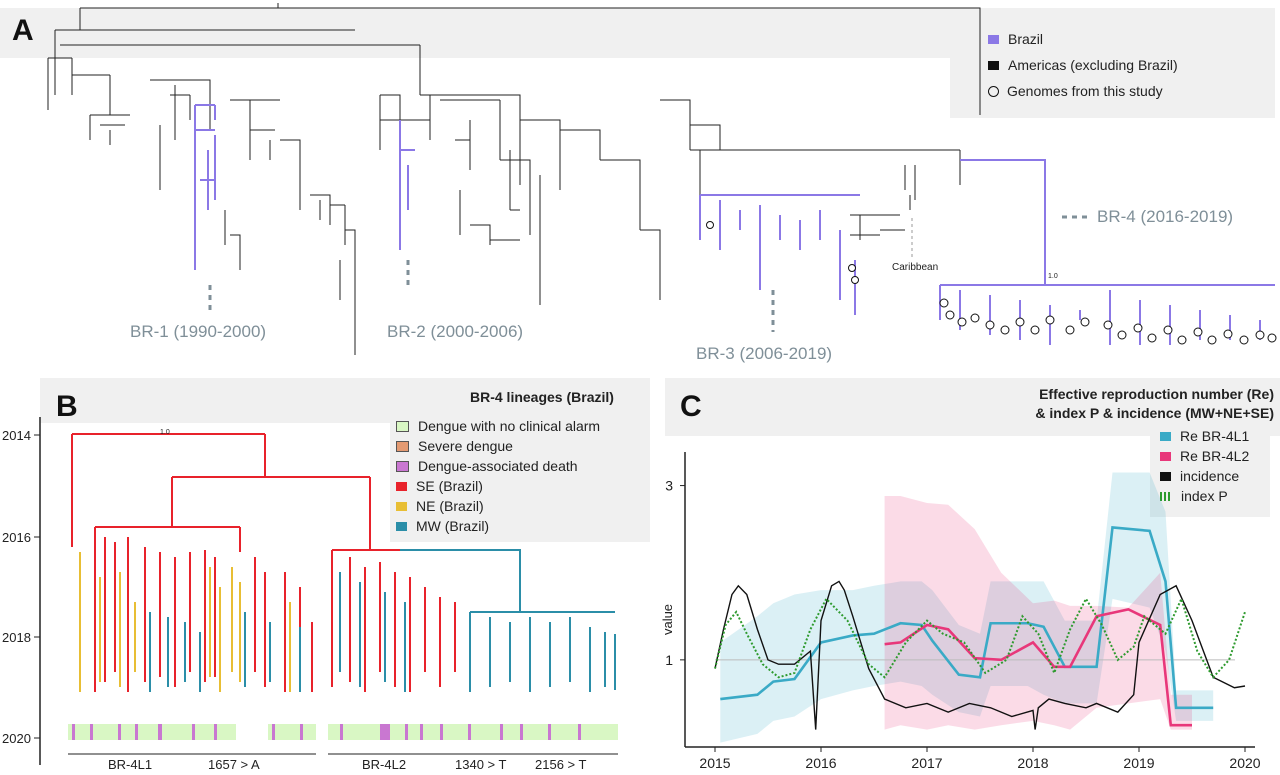 This screenshot has width=1280, height=775. I want to click on brazil-swatch, so click(993, 39).